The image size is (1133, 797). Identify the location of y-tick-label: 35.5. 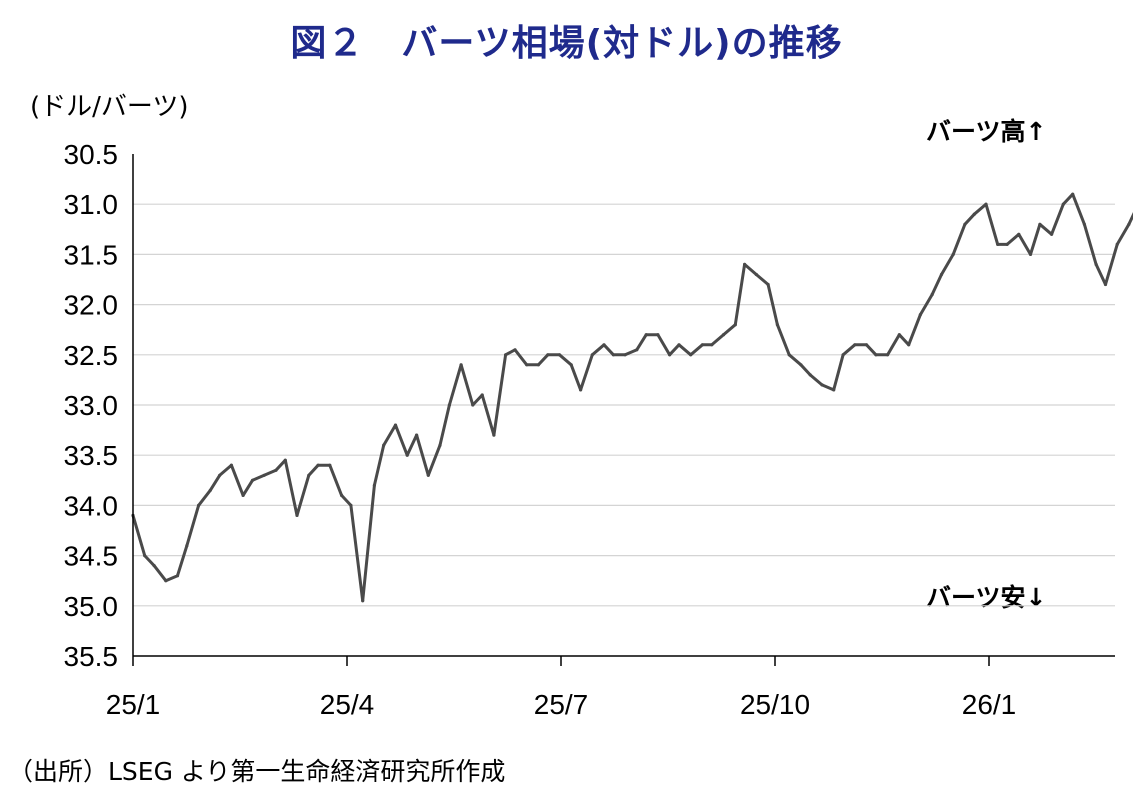
(91, 656).